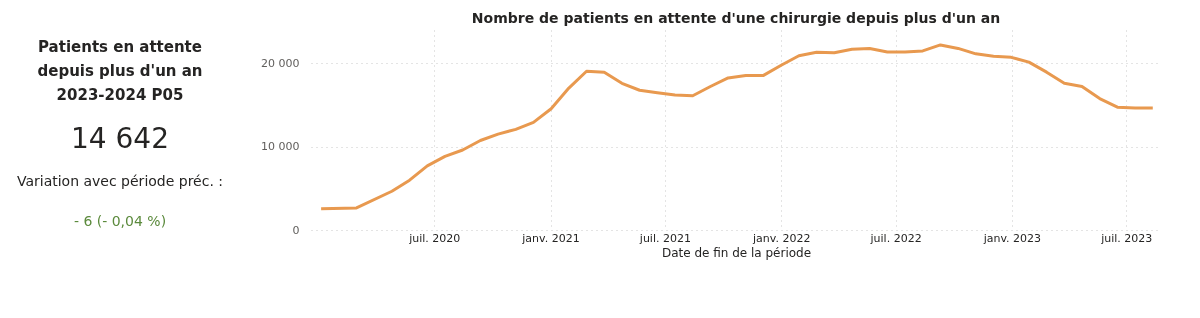 The image size is (1200, 318). What do you see at coordinates (1012, 238) in the screenshot?
I see `x-tick-label: janv. 2023` at bounding box center [1012, 238].